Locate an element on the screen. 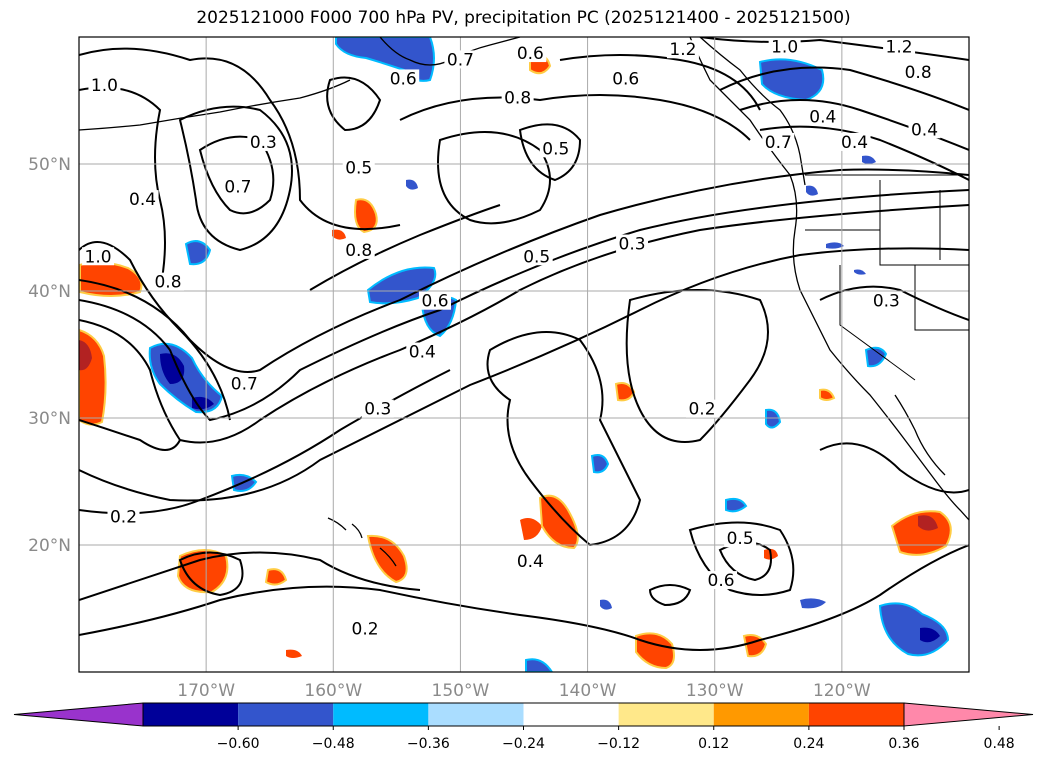 The width and height of the screenshot is (1047, 765). colorbar-tick-label: 0.36 is located at coordinates (903, 744).